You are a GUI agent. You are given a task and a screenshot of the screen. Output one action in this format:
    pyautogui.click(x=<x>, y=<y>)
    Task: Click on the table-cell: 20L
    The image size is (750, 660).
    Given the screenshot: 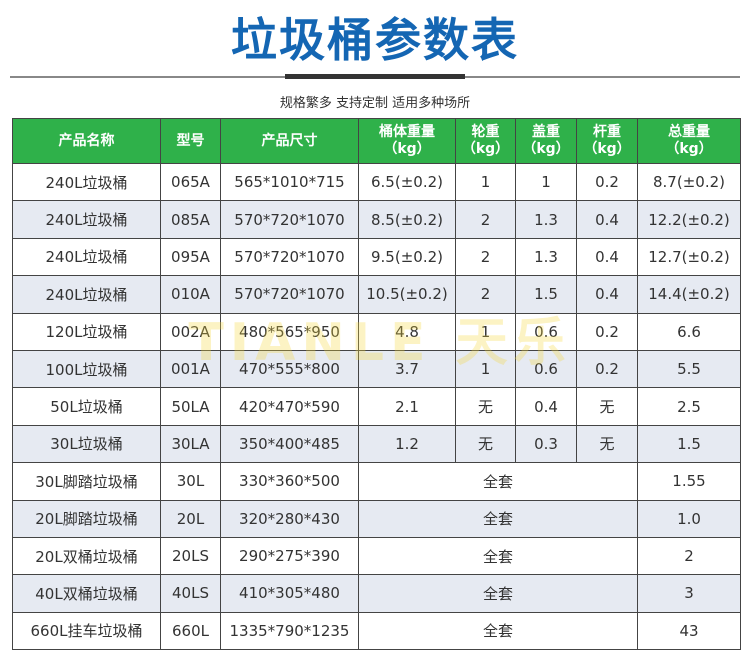 What is the action you would take?
    pyautogui.click(x=190, y=518)
    